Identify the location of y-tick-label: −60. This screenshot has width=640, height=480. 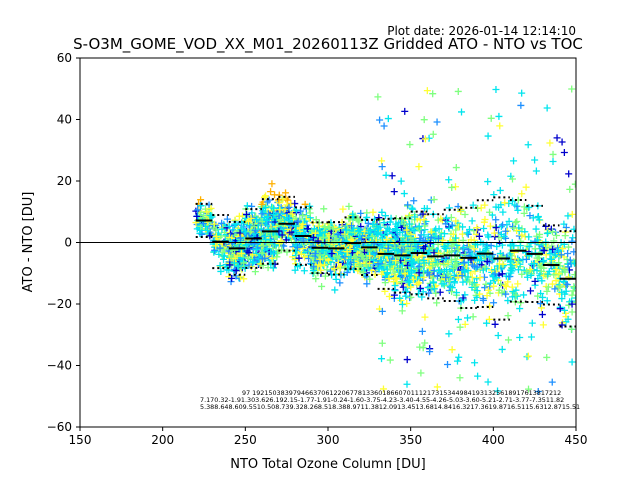
(59, 427).